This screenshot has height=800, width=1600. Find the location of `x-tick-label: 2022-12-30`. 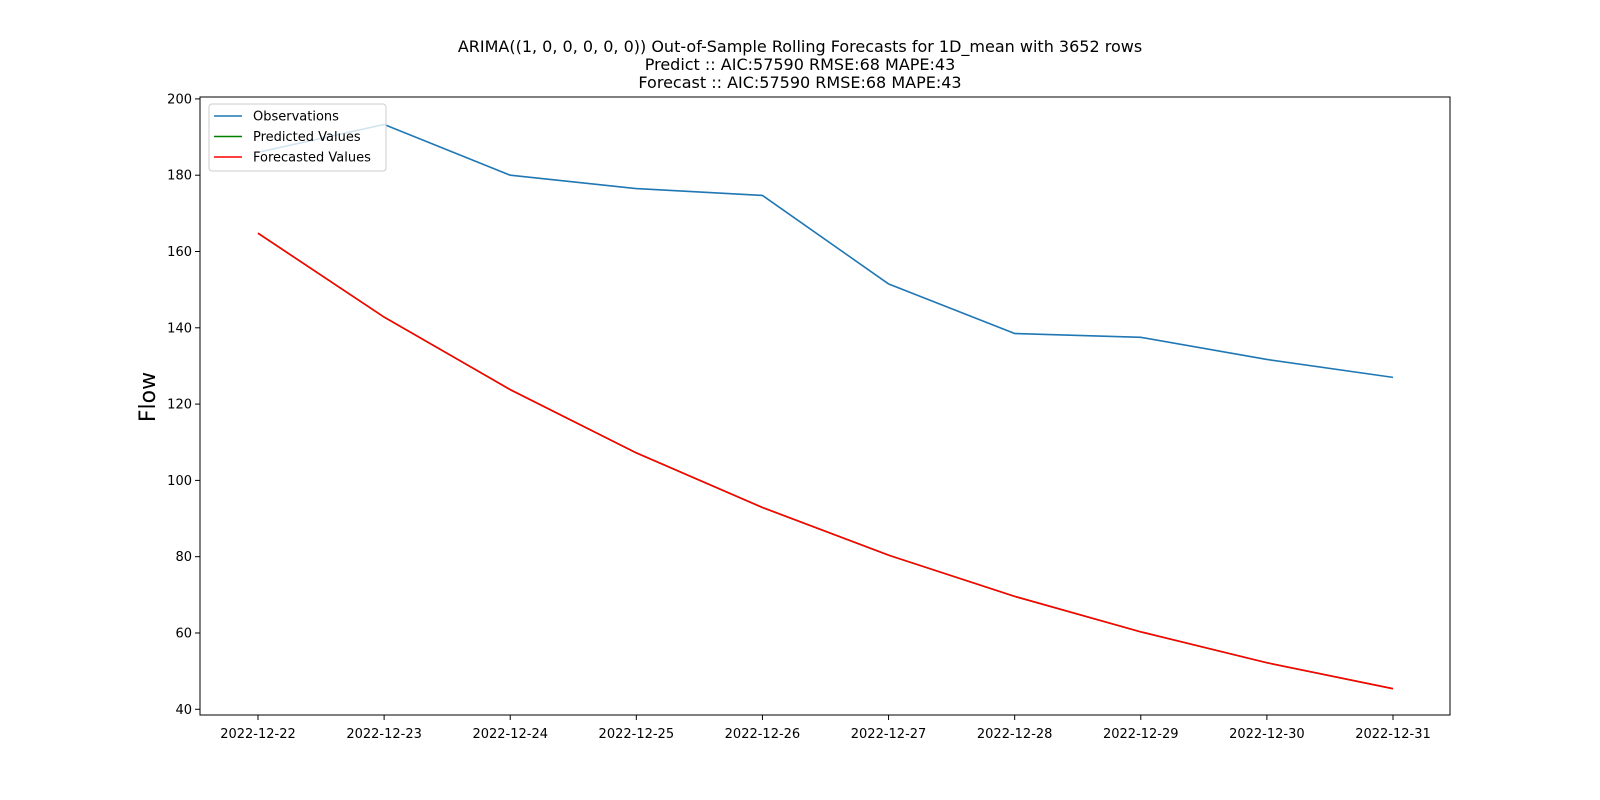

x-tick-label: 2022-12-30 is located at coordinates (1267, 734).